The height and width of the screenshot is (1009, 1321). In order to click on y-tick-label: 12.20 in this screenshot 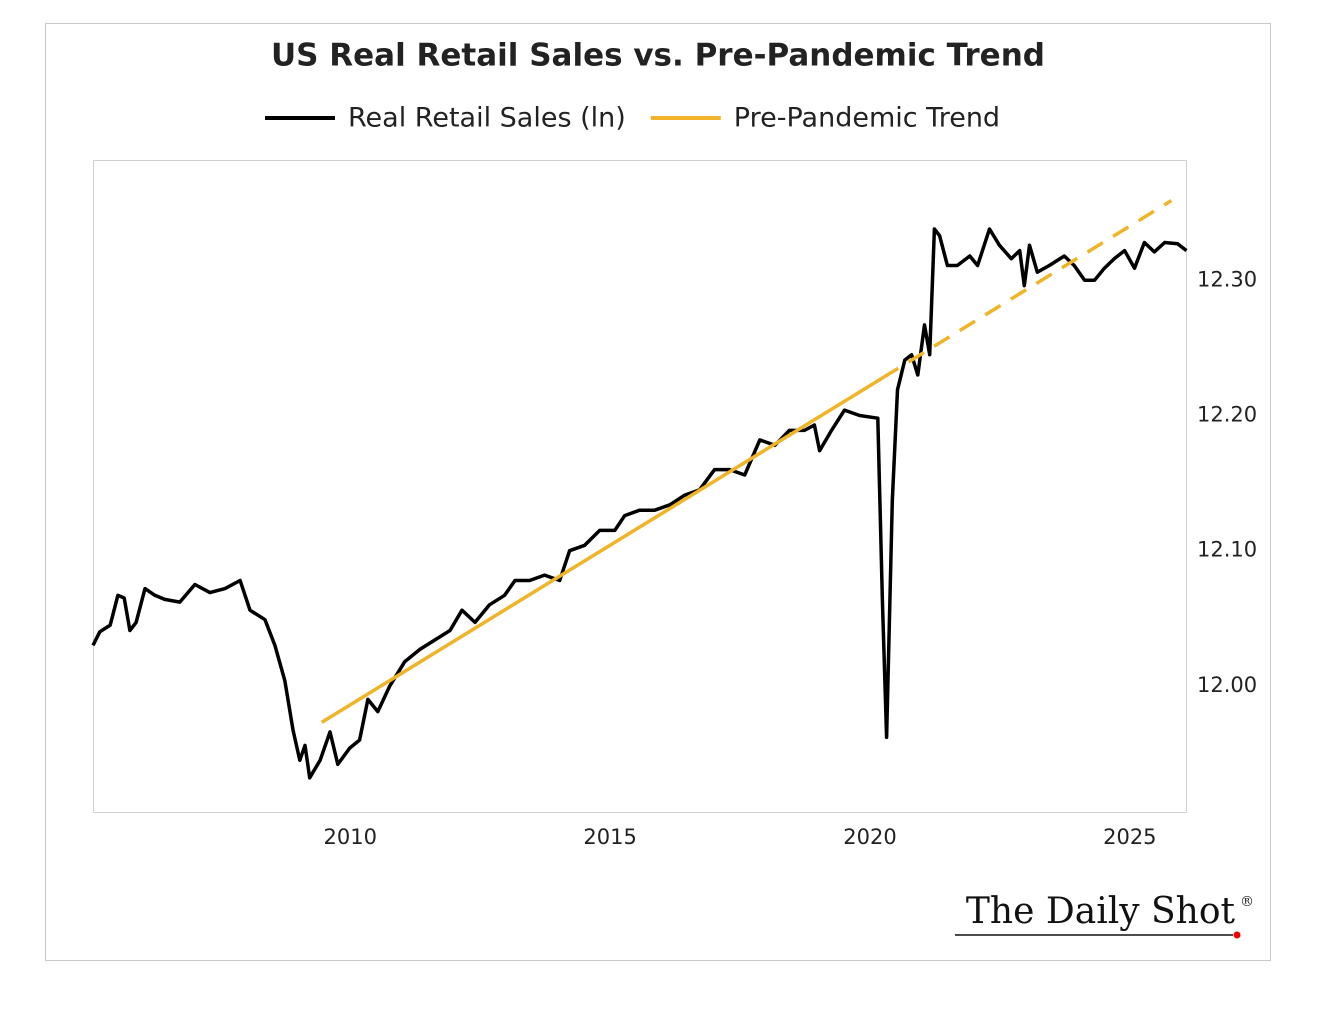, I will do `click(1227, 415)`.